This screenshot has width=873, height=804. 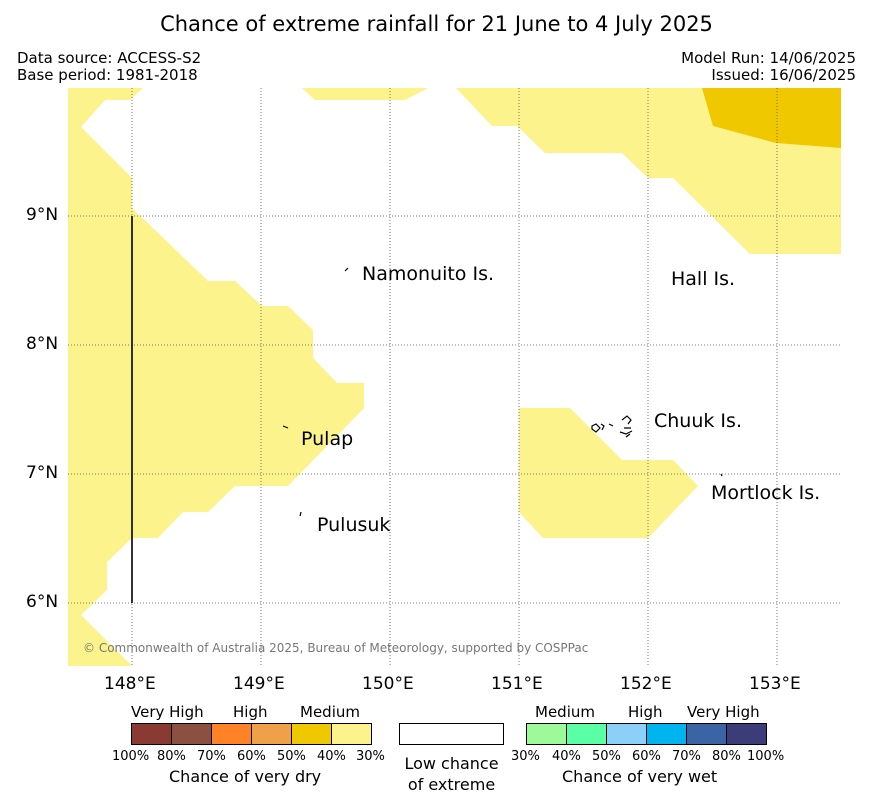 I want to click on wet-pct-40: 40%, so click(x=566, y=756).